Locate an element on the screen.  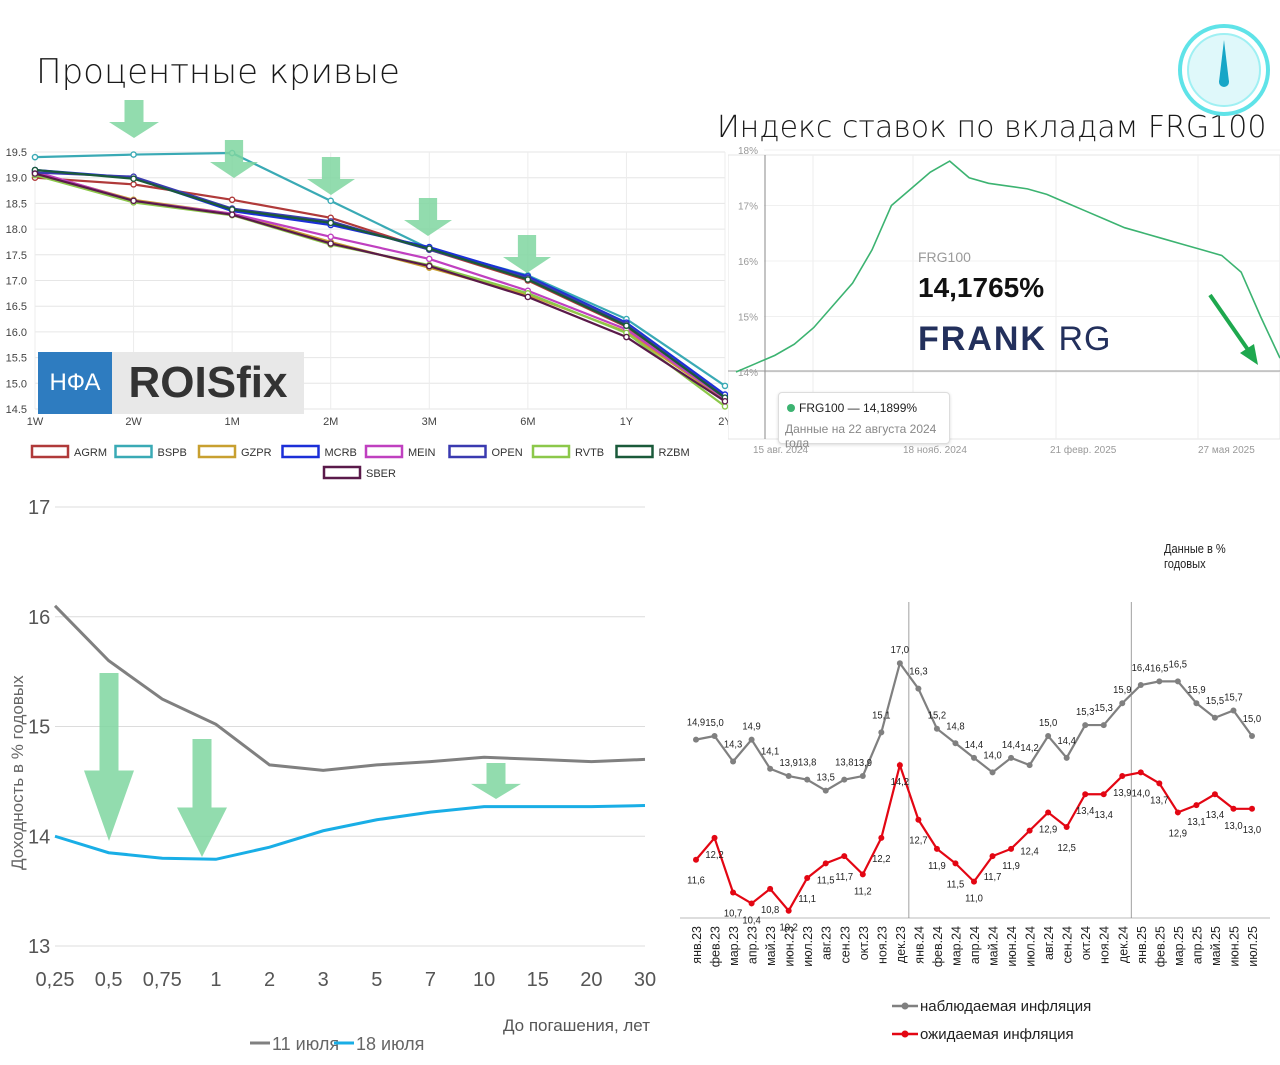
series-line is located at coordinates (350, 832).